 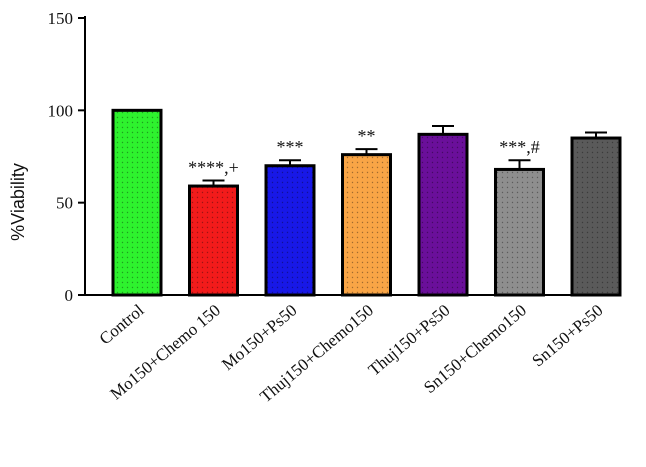 I want to click on y-tick-label: 0, so click(x=69, y=295).